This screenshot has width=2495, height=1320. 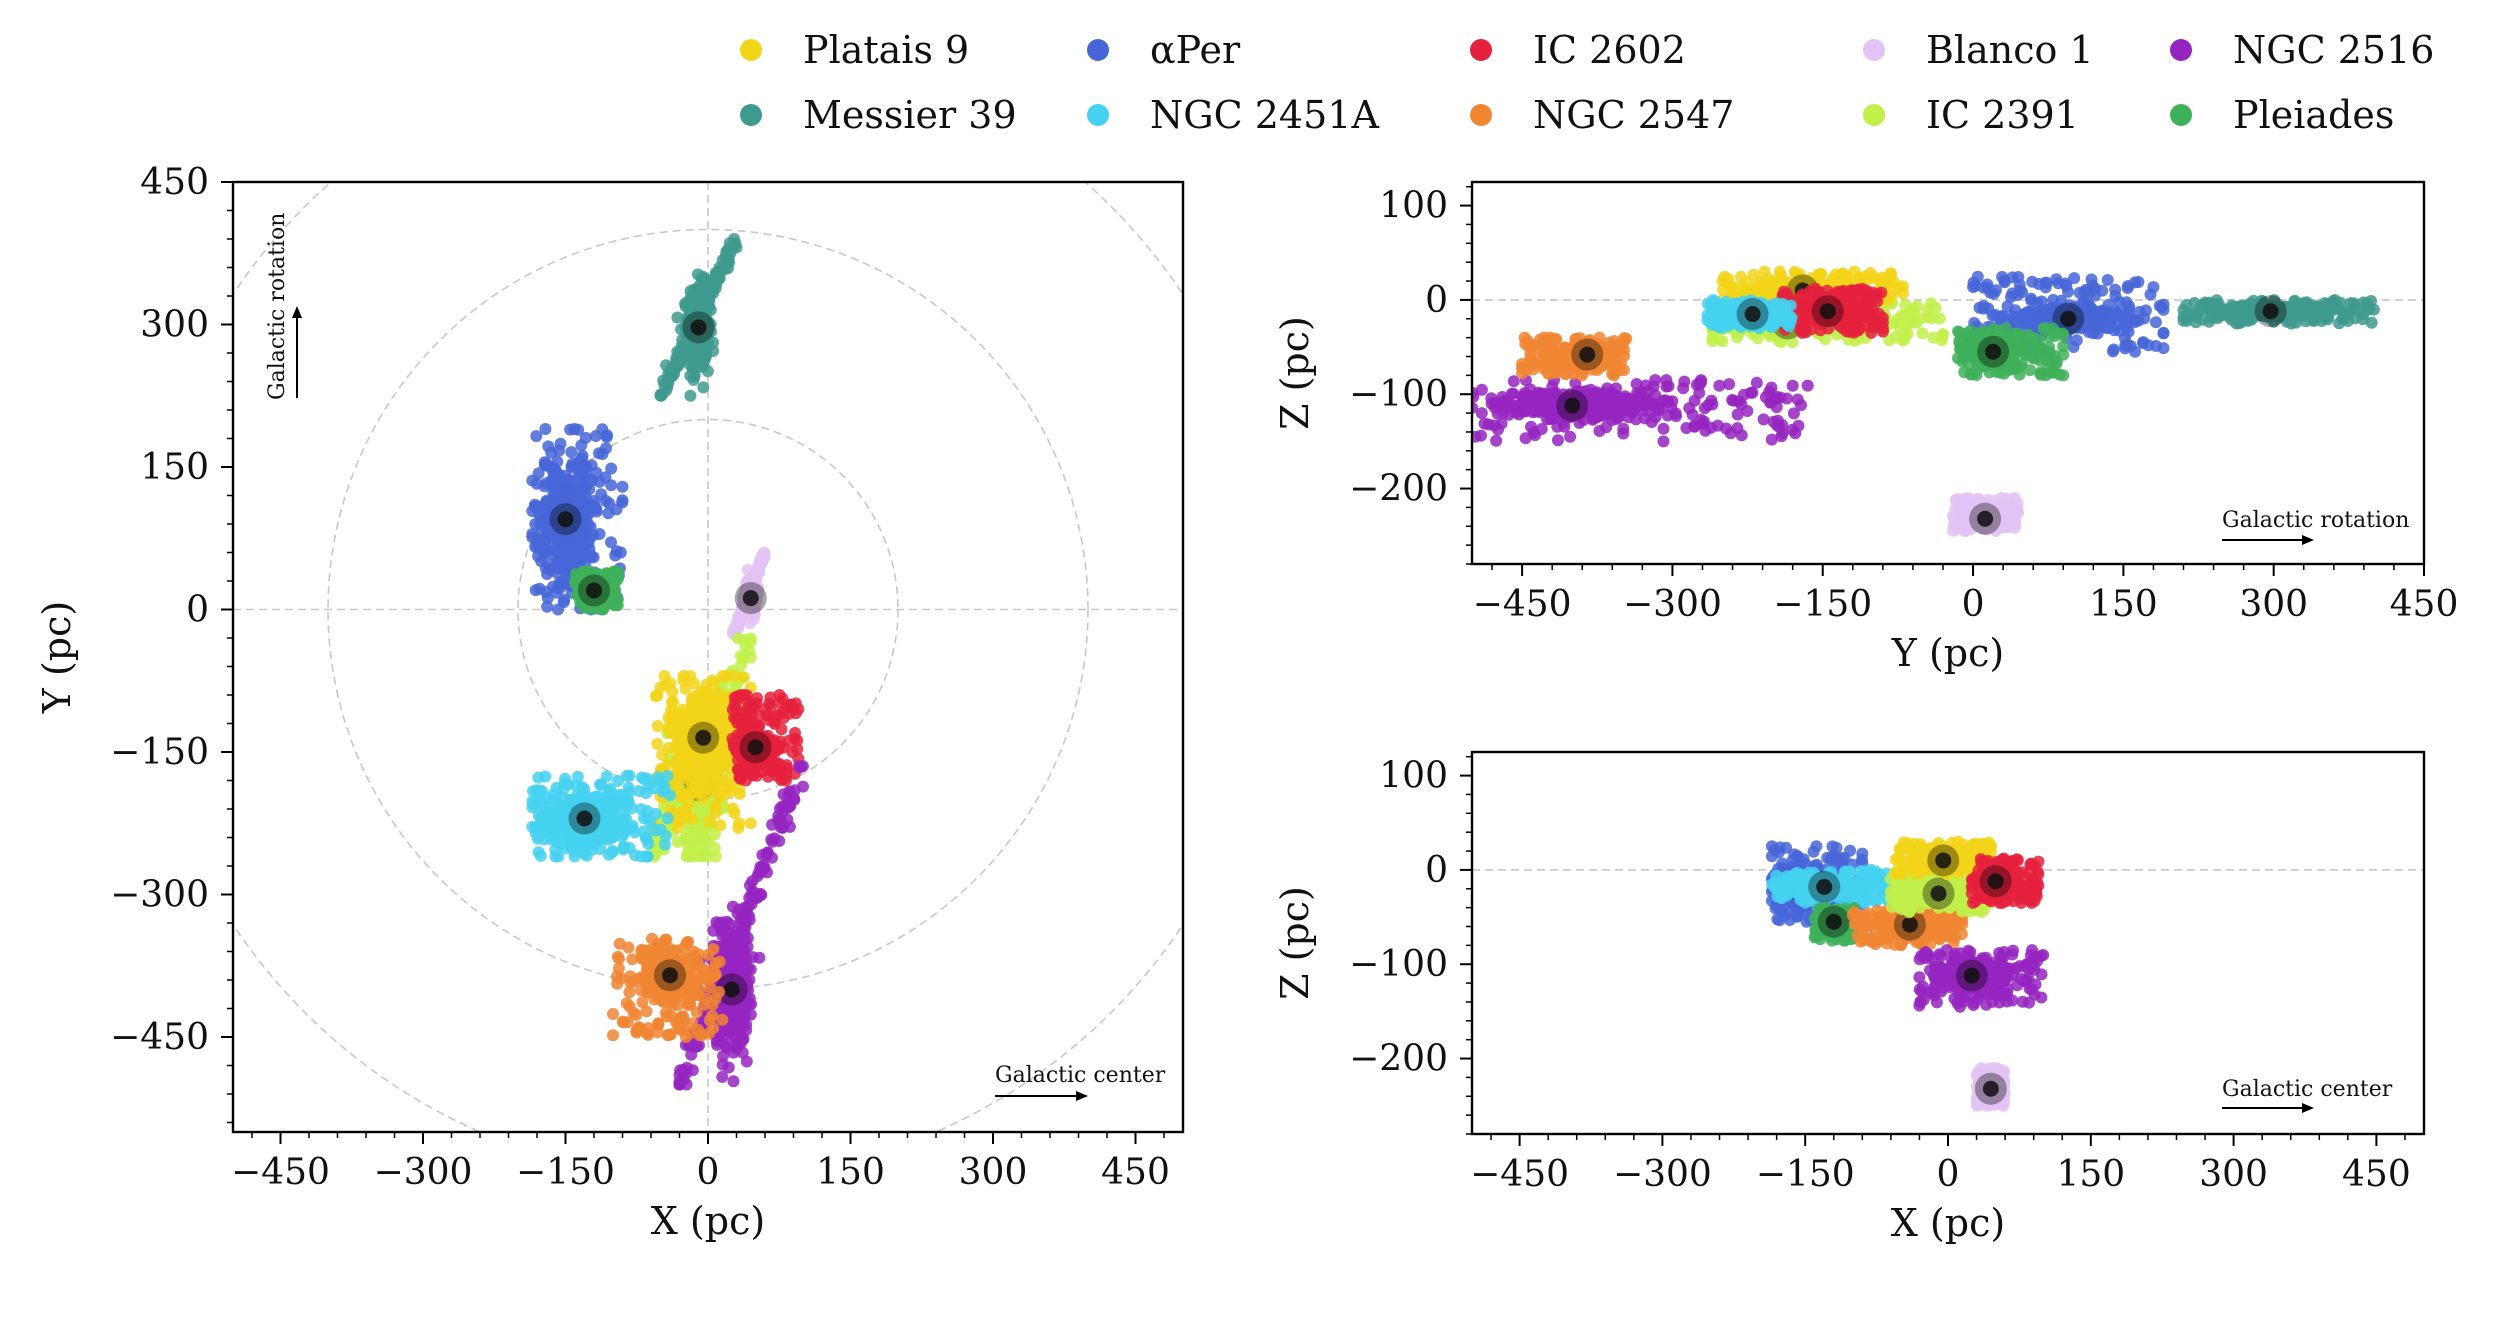 I want to click on series-per, so click(x=577, y=519).